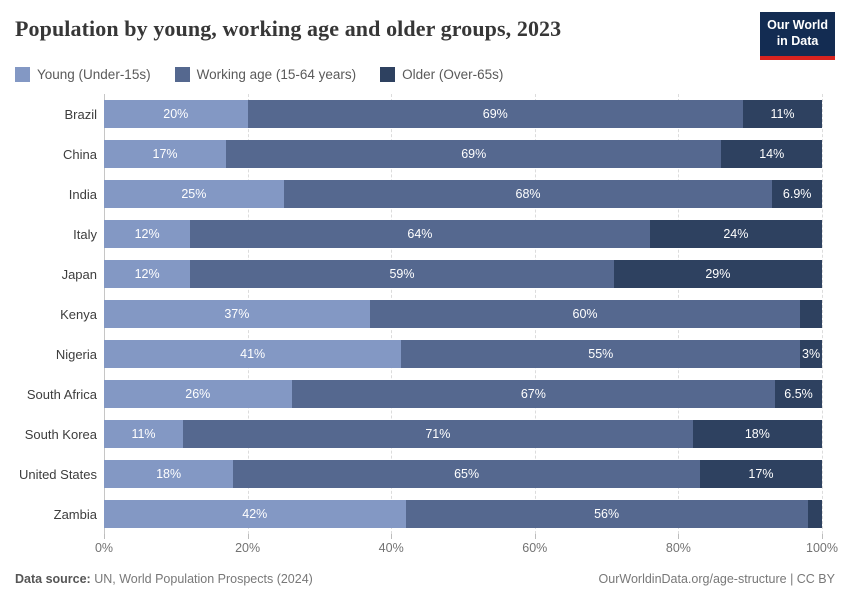  I want to click on bar-value-label: 6.5%, so click(798, 394).